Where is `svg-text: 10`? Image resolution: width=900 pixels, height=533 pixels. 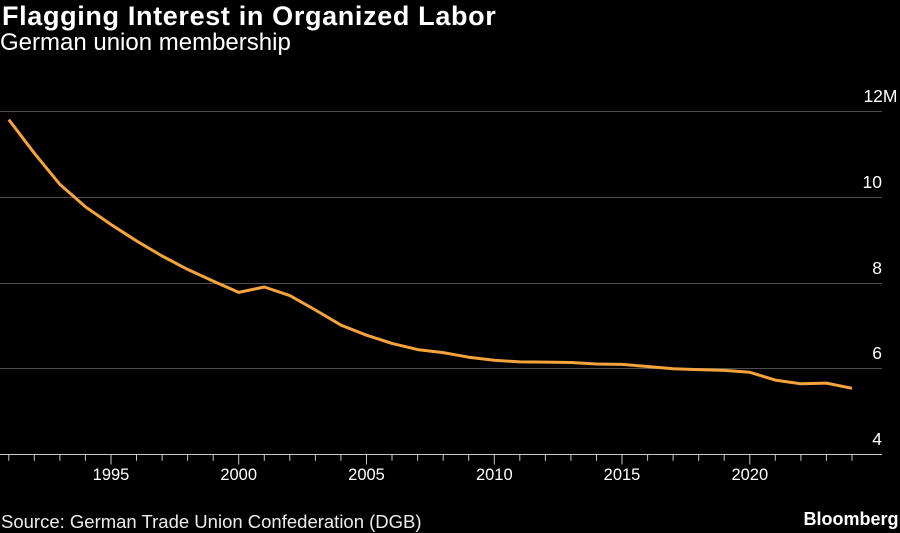
svg-text: 10 is located at coordinates (873, 182).